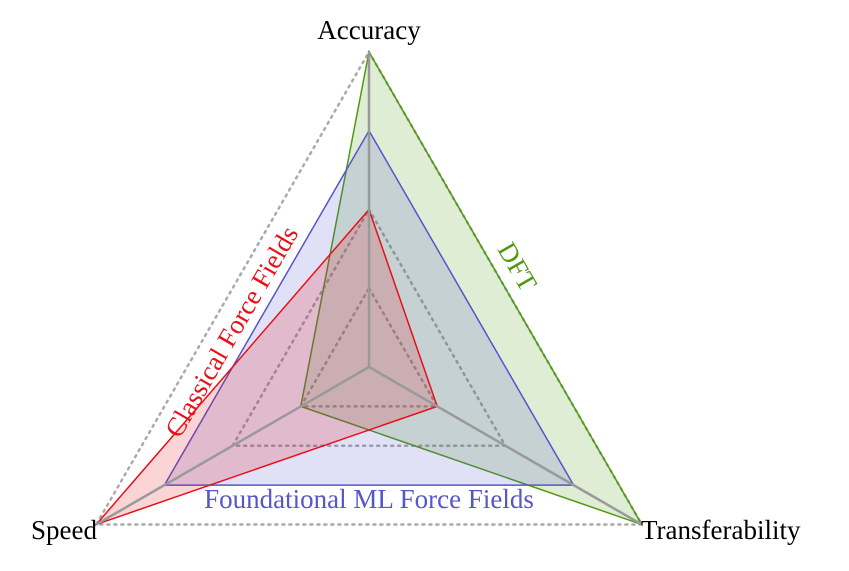 This screenshot has height=571, width=849. Describe the element at coordinates (369, 30) in the screenshot. I see `axis-label: Accuracy` at that location.